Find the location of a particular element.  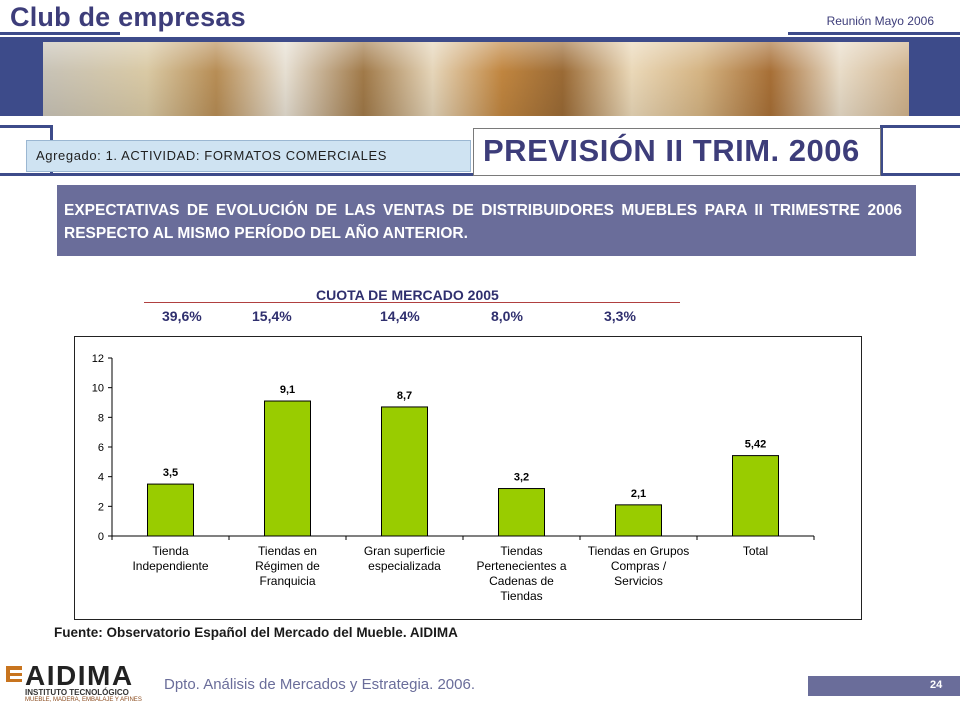

category-label: Compras / is located at coordinates (639, 566).